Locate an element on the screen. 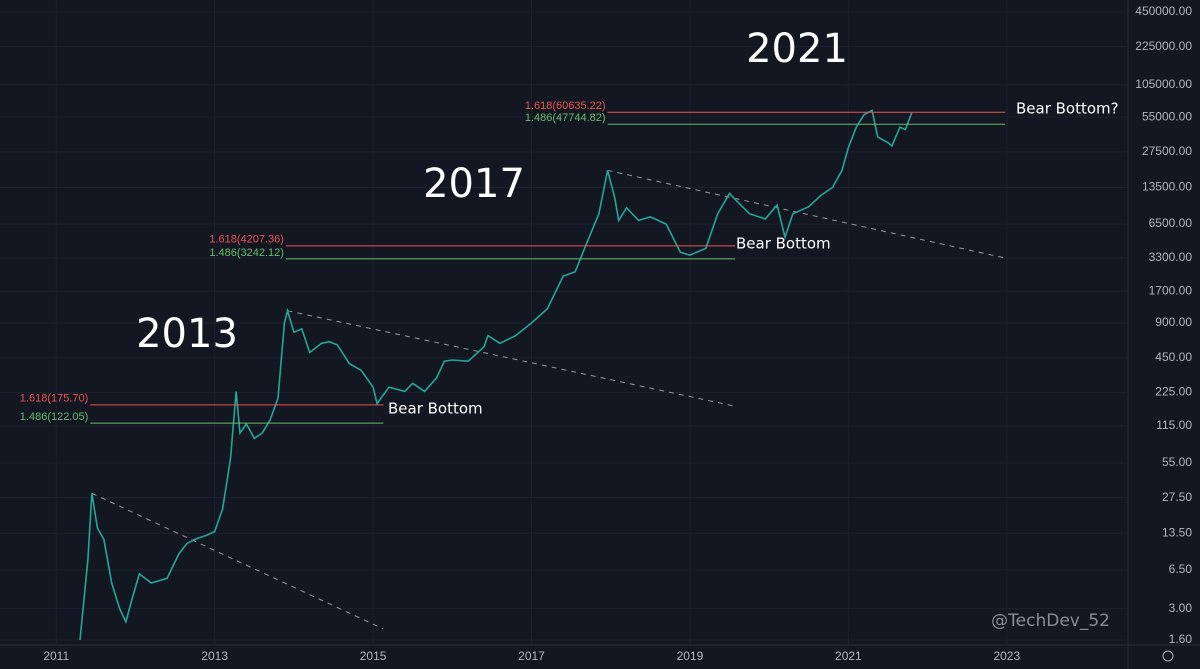 This screenshot has height=669, width=1200. year-annotation: 2017 is located at coordinates (474, 184).